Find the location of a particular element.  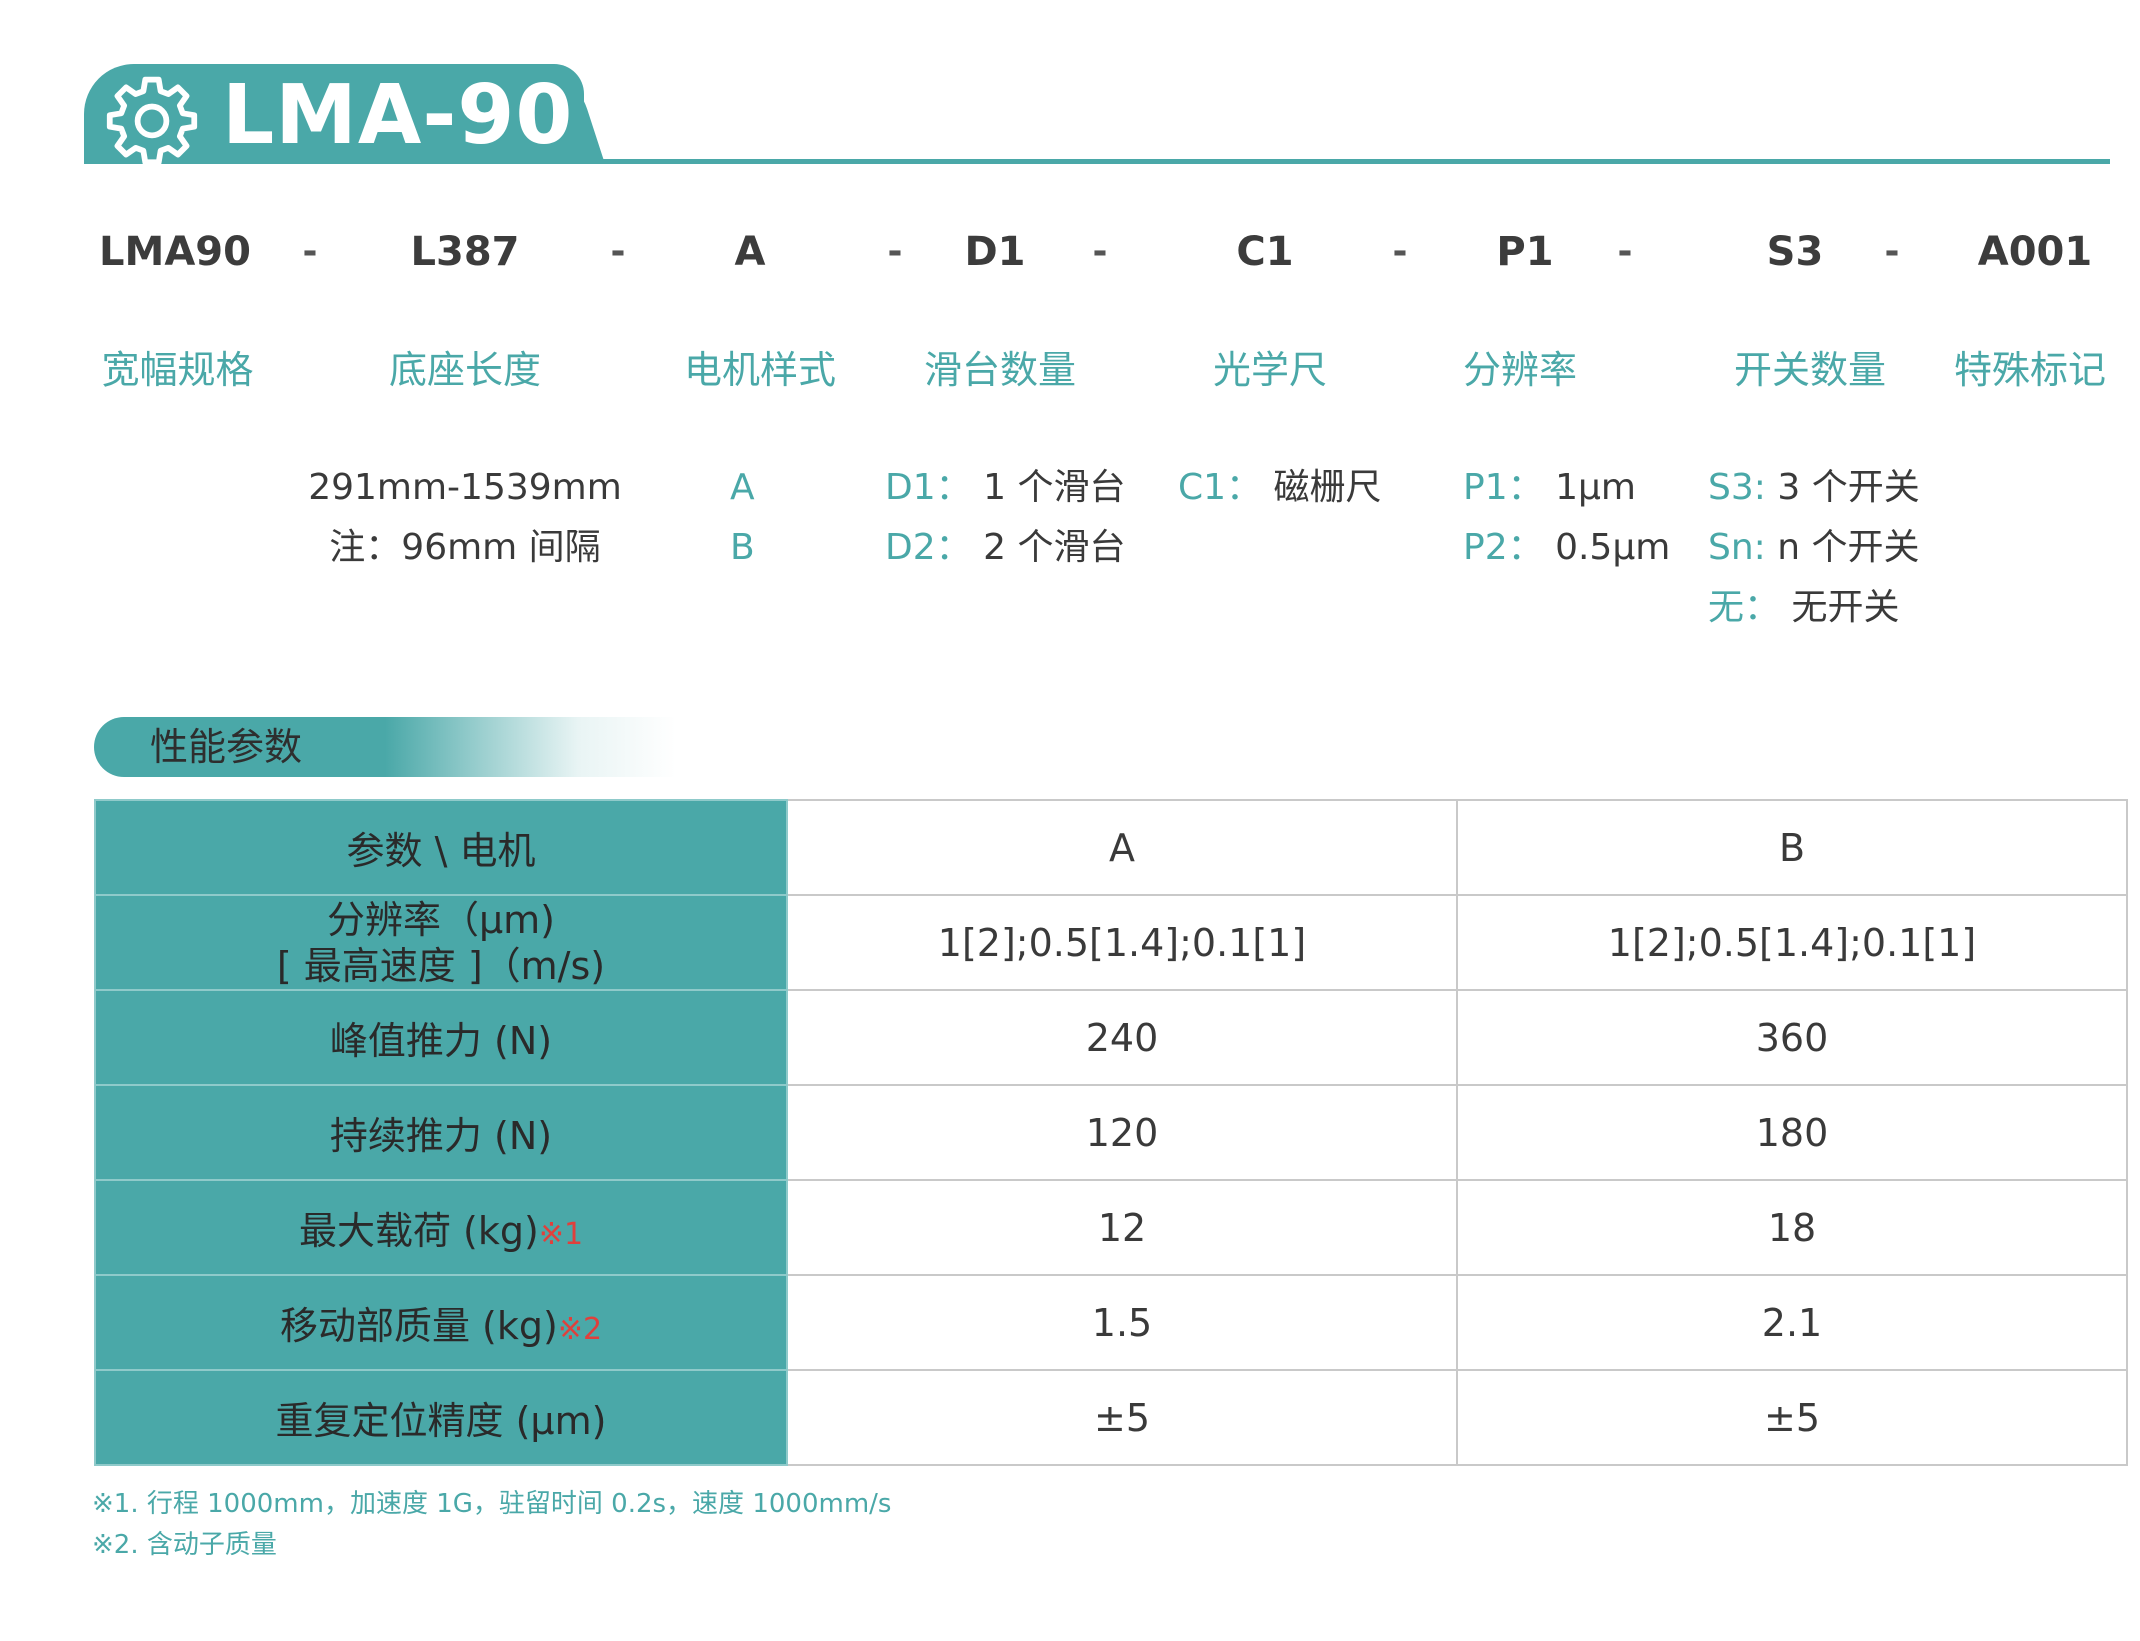

resolution-option-text: 0.5μm is located at coordinates (1613, 547).